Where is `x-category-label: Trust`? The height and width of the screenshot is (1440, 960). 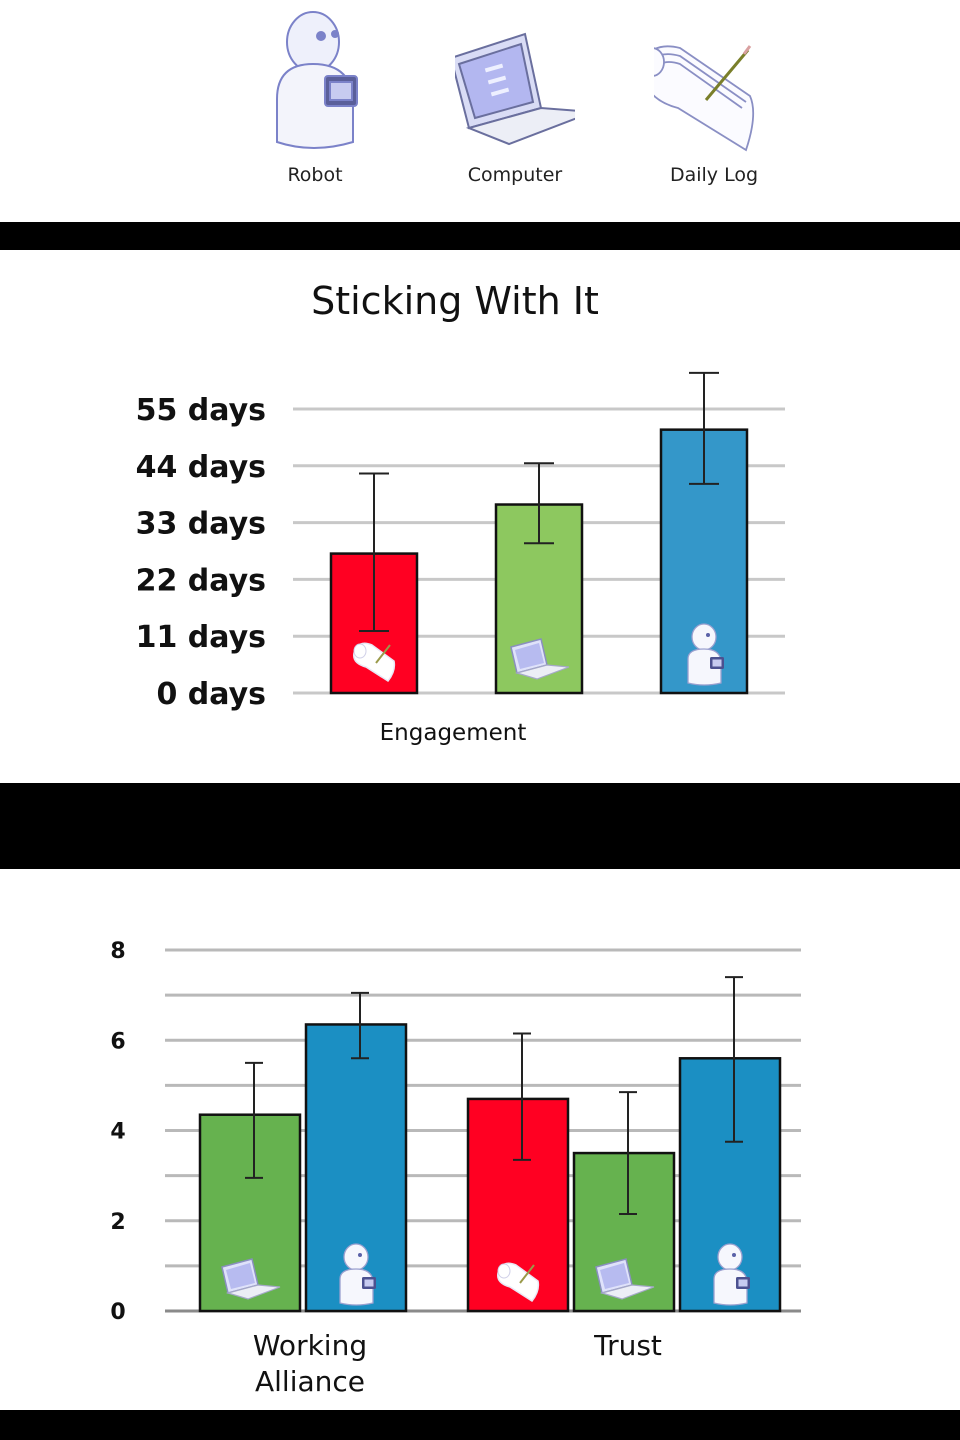
x-category-label: Trust is located at coordinates (627, 1345).